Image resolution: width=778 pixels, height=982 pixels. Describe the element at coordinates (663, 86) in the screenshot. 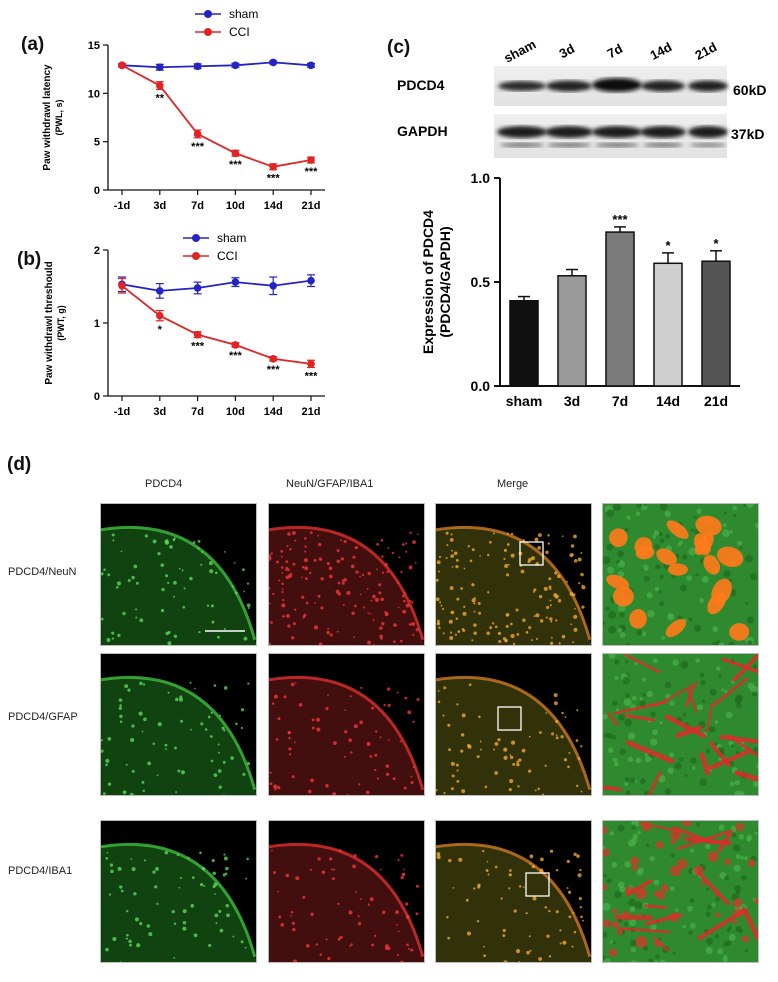

I see `blot-band` at that location.